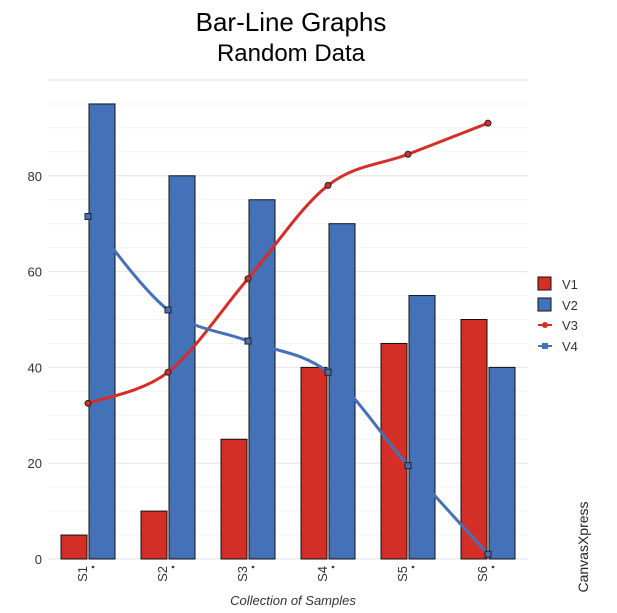  Describe the element at coordinates (291, 53) in the screenshot. I see `chart-subtitle: Random Data` at that location.